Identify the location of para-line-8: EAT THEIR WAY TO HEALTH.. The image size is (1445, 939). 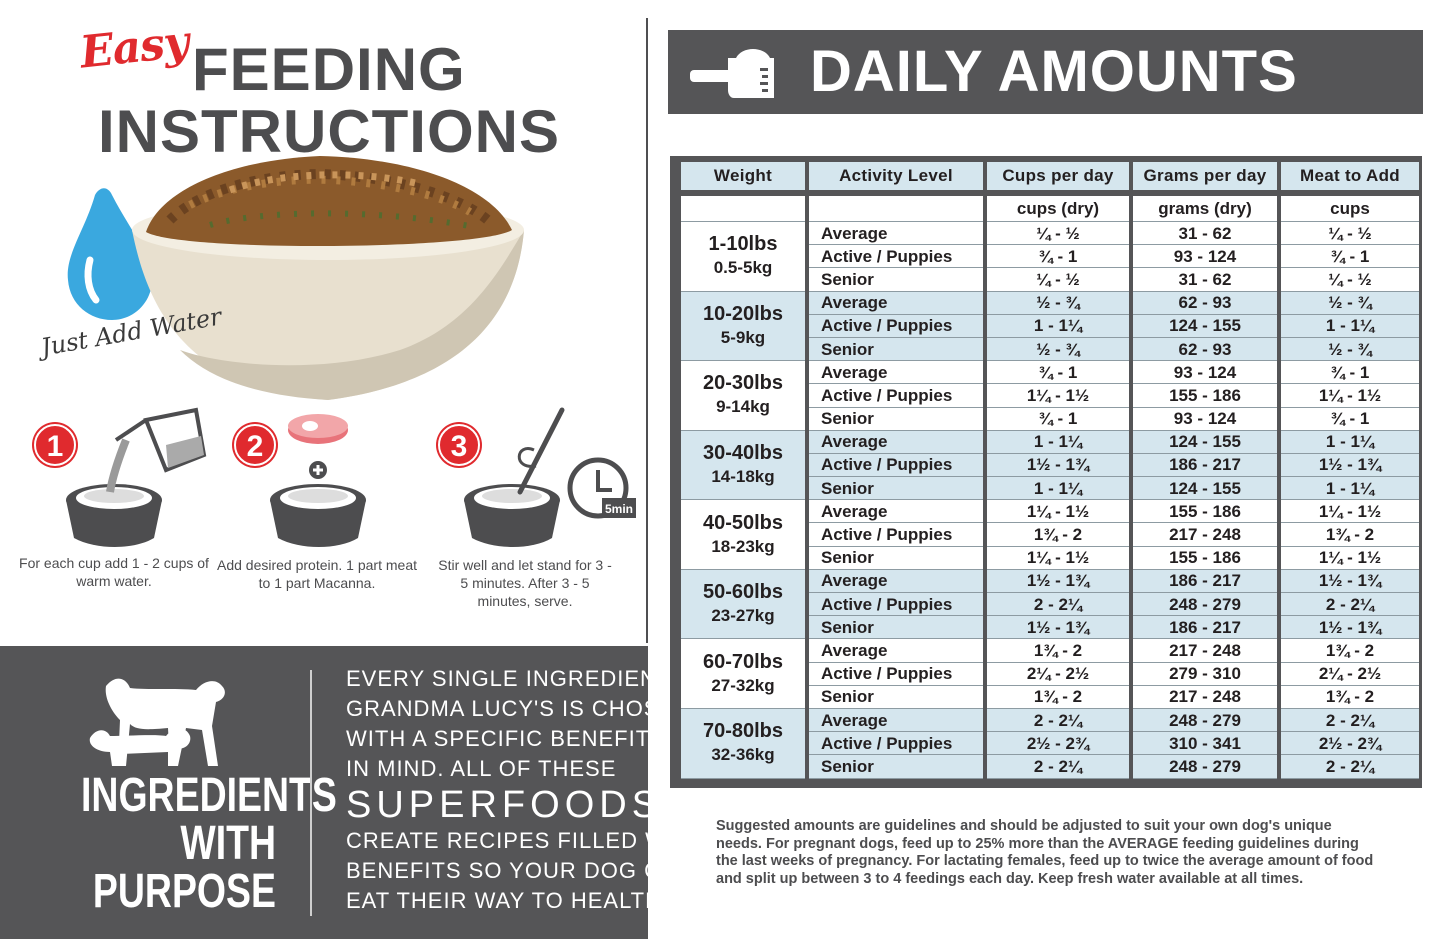
(508, 900).